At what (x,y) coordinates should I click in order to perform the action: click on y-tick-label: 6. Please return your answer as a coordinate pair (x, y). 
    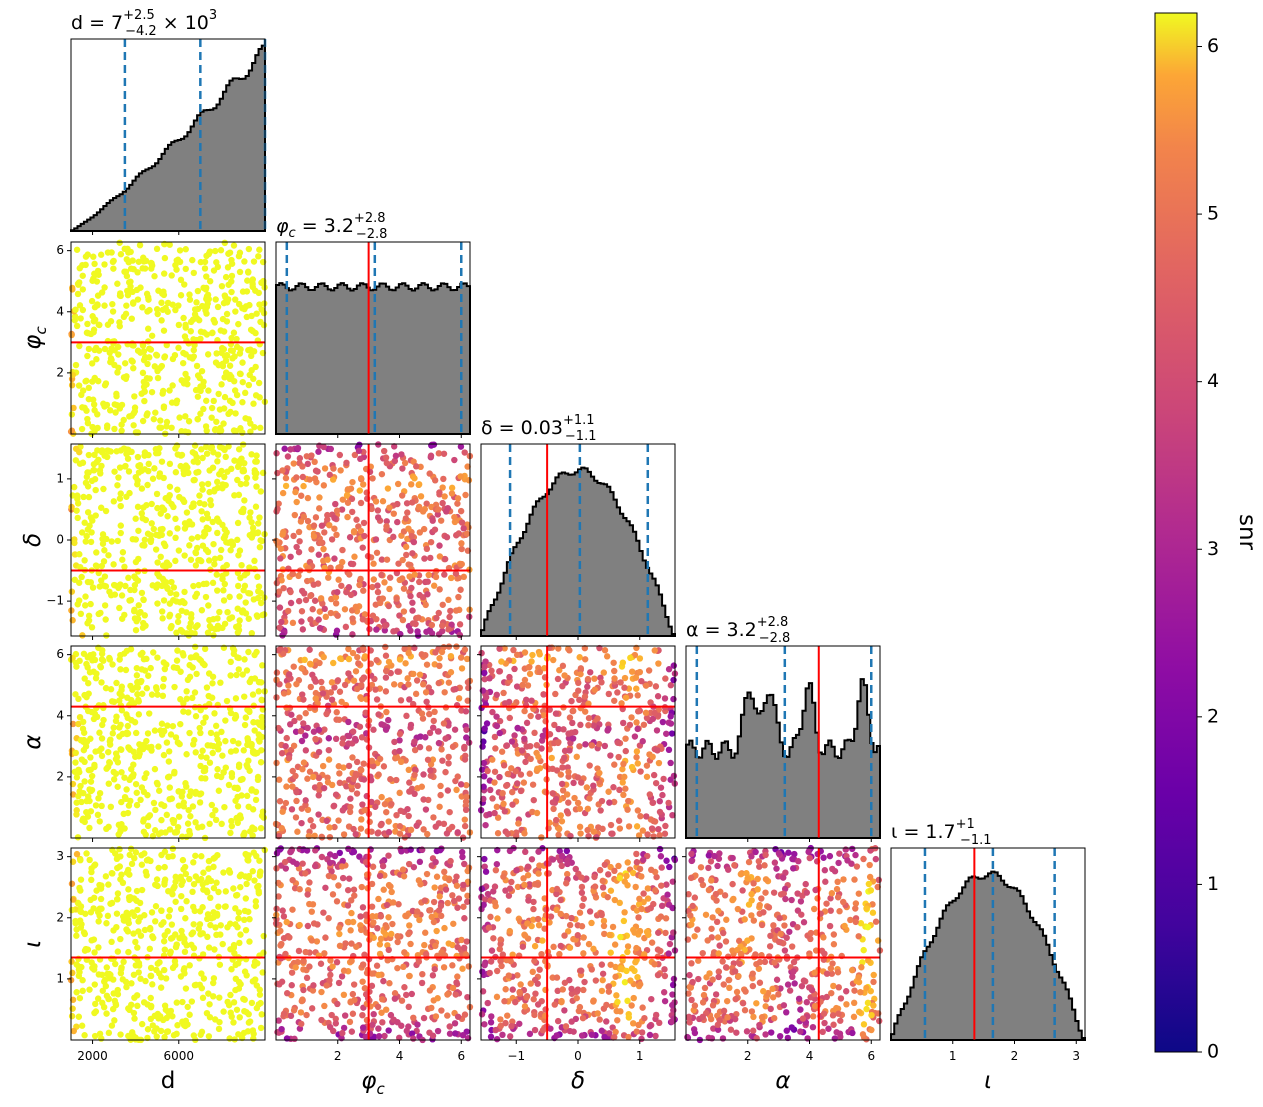
    Looking at the image, I should click on (60, 654).